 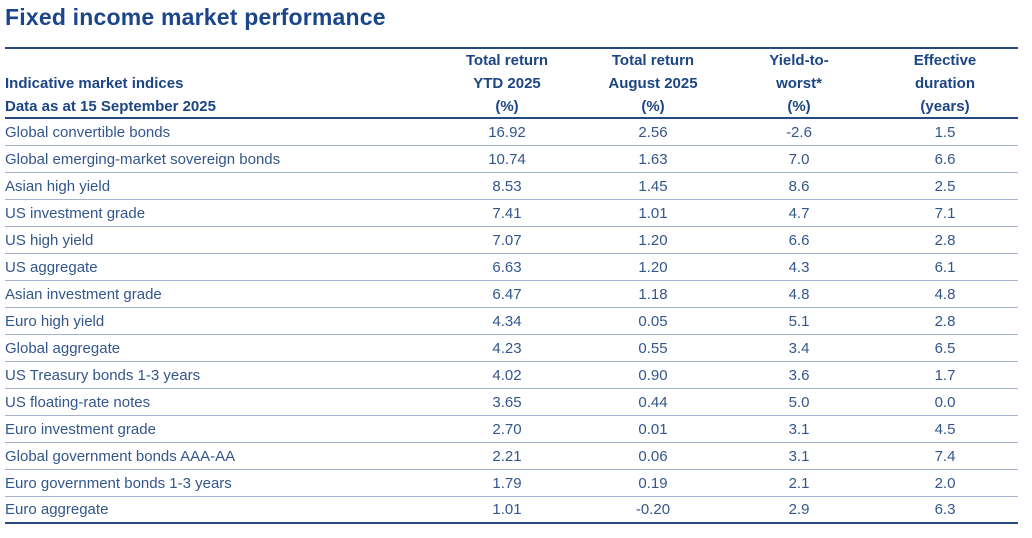 What do you see at coordinates (945, 509) in the screenshot?
I see `effective-duration-value: 6.3` at bounding box center [945, 509].